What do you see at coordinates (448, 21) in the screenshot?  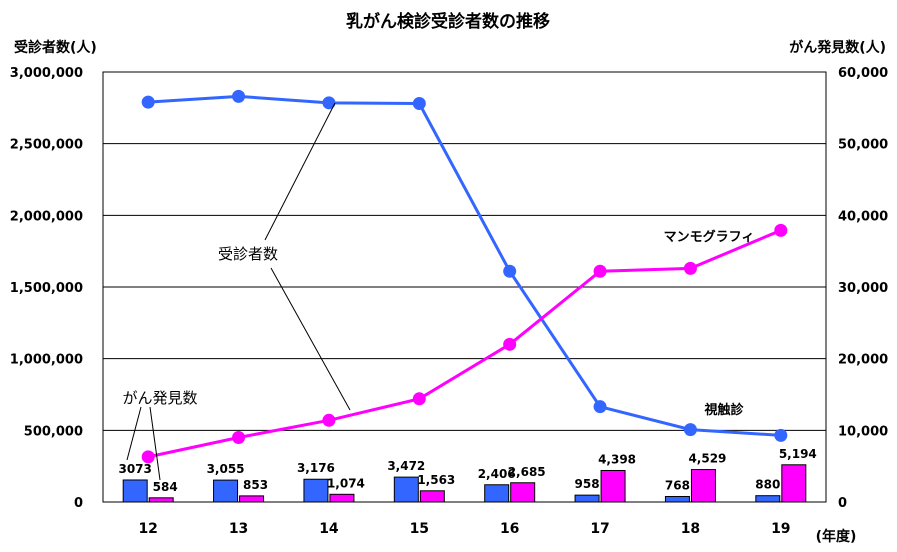 I see `chart-title: 乳がん検診受診者数の推移` at bounding box center [448, 21].